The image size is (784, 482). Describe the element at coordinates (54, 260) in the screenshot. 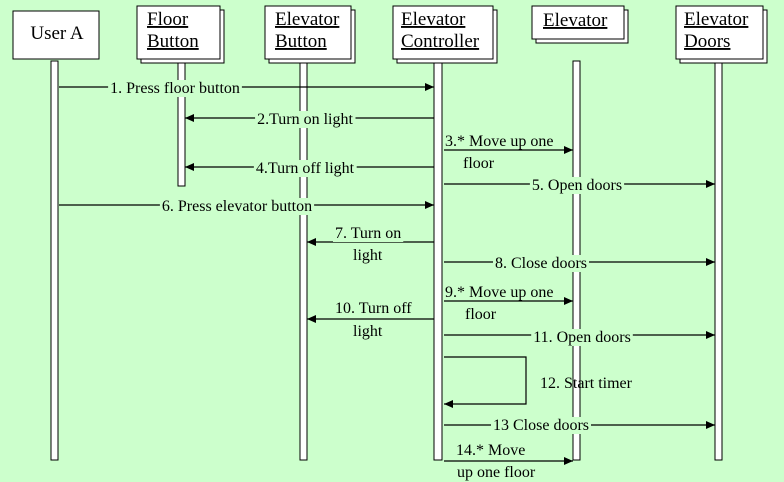

I see `lifeline-user` at that location.